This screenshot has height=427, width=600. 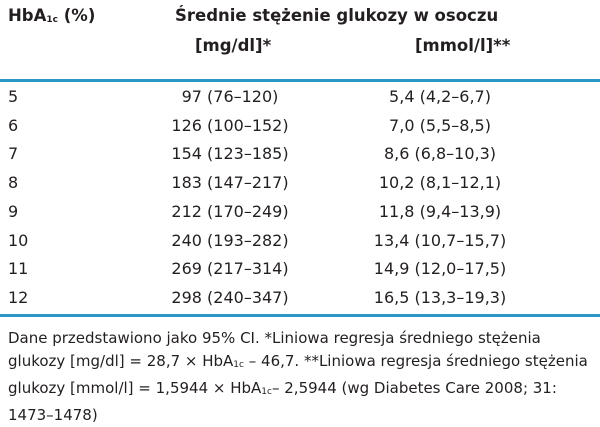 What do you see at coordinates (230, 211) in the screenshot?
I see `cell-mgdl: 212 (170–249)` at bounding box center [230, 211].